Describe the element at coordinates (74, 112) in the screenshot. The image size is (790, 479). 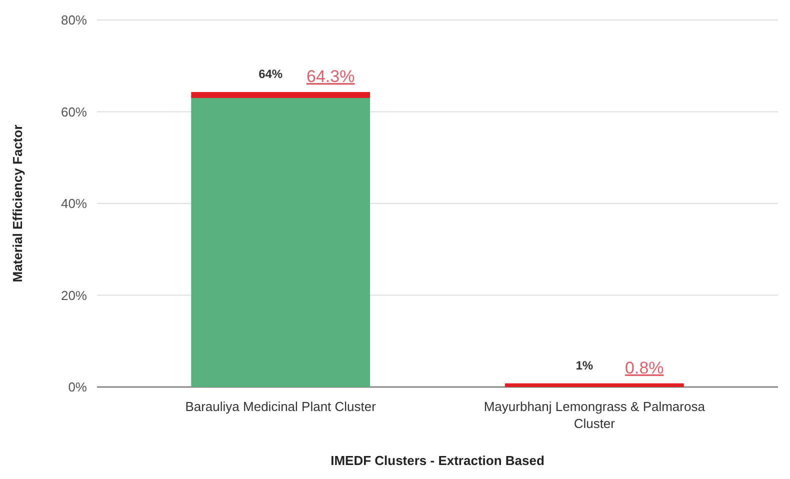
I see `y-tick-label: 60%` at that location.